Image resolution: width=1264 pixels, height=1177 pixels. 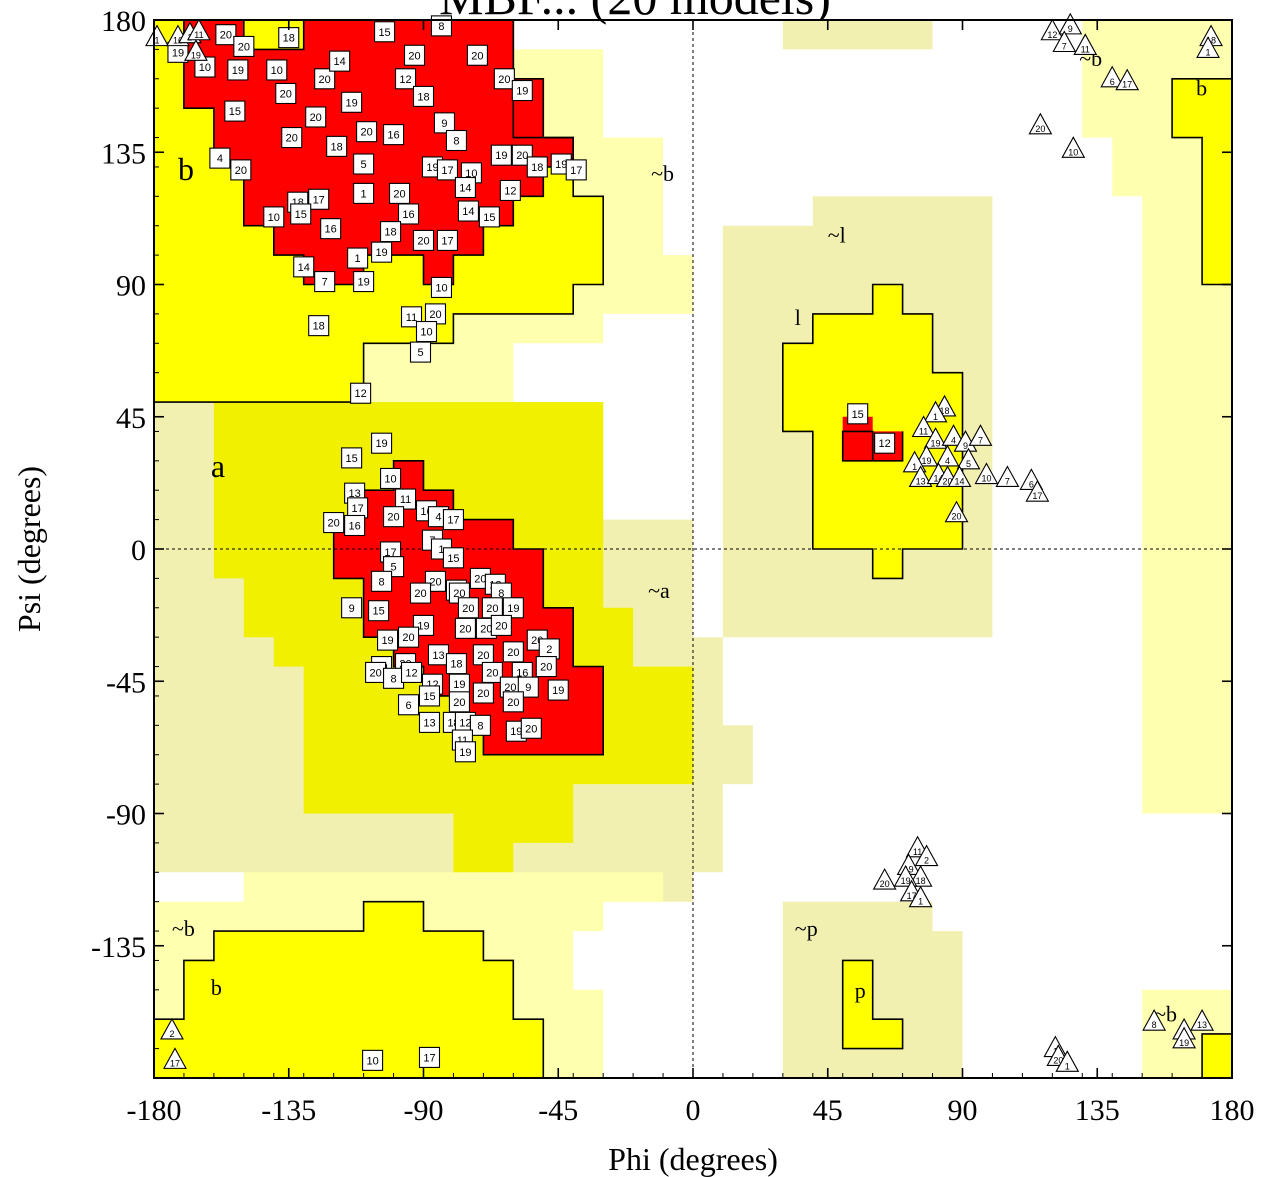 I want to click on square-point-0-26: 18, so click(x=337, y=146).